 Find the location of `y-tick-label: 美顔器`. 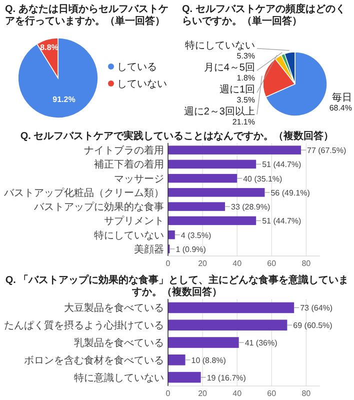

y-tick-label: 美顔器 is located at coordinates (149, 249).